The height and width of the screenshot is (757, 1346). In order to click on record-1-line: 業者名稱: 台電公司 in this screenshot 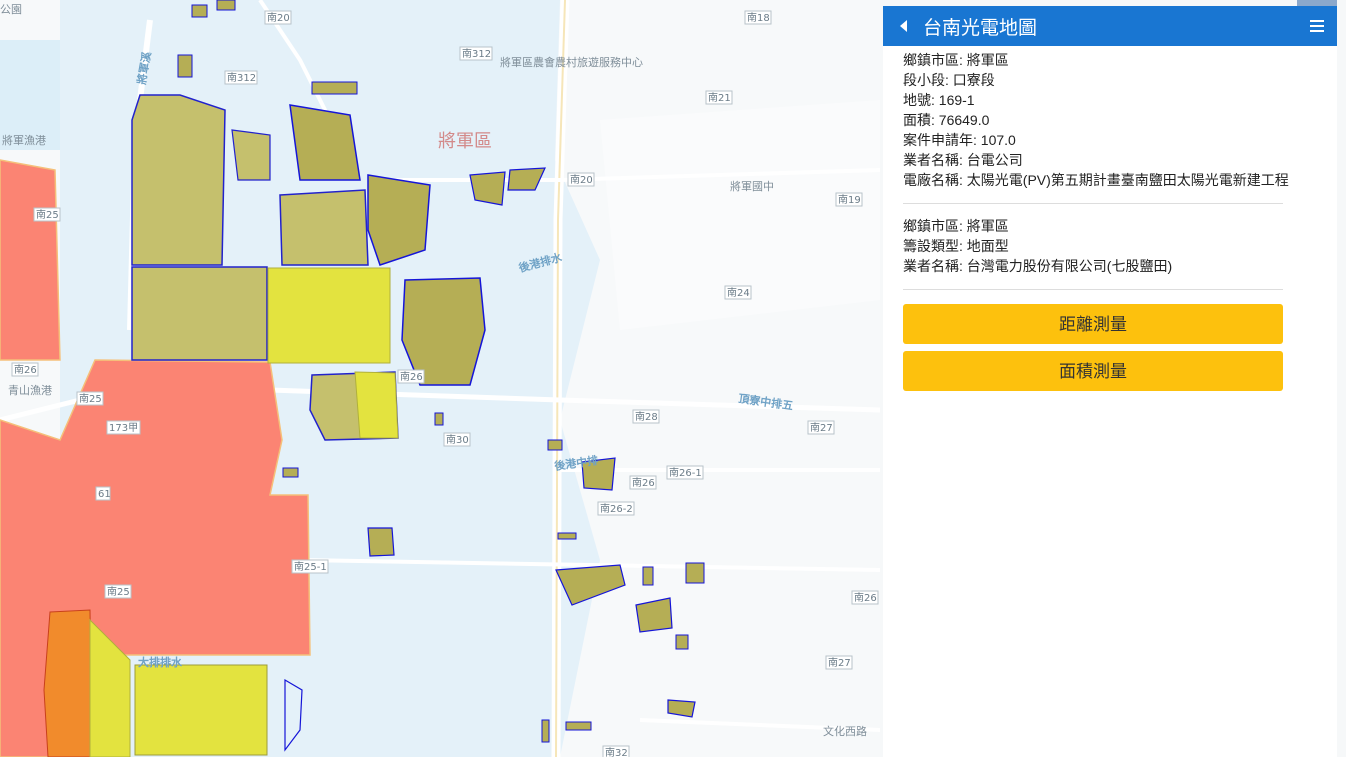, I will do `click(963, 160)`.